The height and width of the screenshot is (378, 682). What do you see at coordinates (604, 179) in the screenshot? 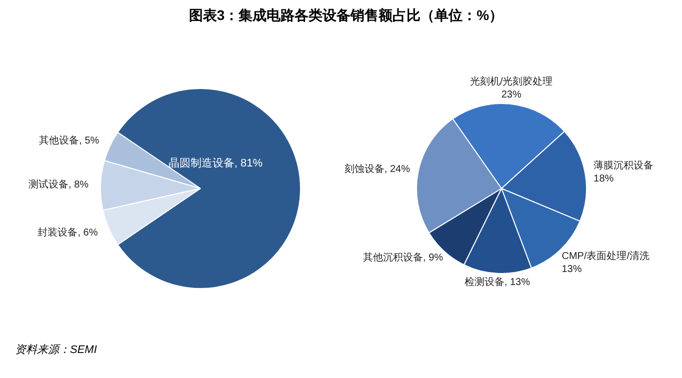
I see `data-label: 18%` at bounding box center [604, 179].